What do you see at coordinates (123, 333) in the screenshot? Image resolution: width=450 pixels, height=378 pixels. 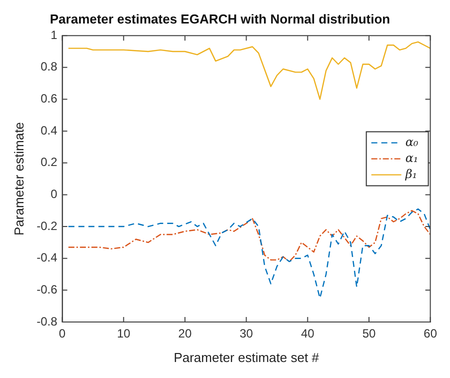 I see `x-tick-label: 10` at bounding box center [123, 333].